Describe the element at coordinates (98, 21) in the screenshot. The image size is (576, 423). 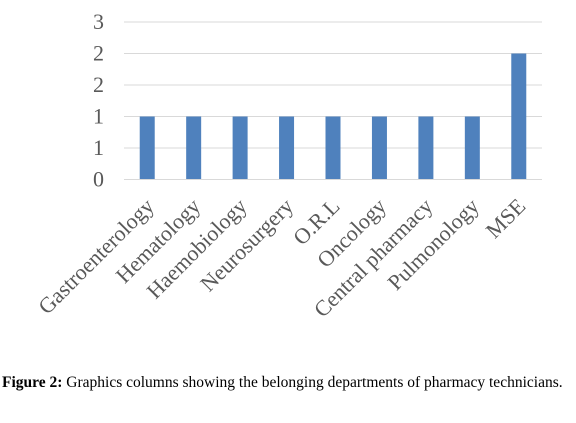
I see `y-tick-label: 3` at that location.